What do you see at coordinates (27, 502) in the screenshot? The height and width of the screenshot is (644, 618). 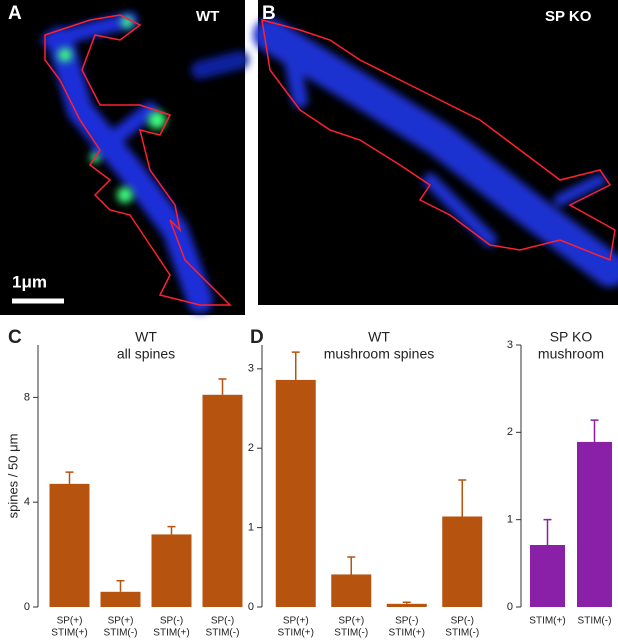 I see `y-tick-label: 4` at bounding box center [27, 502].